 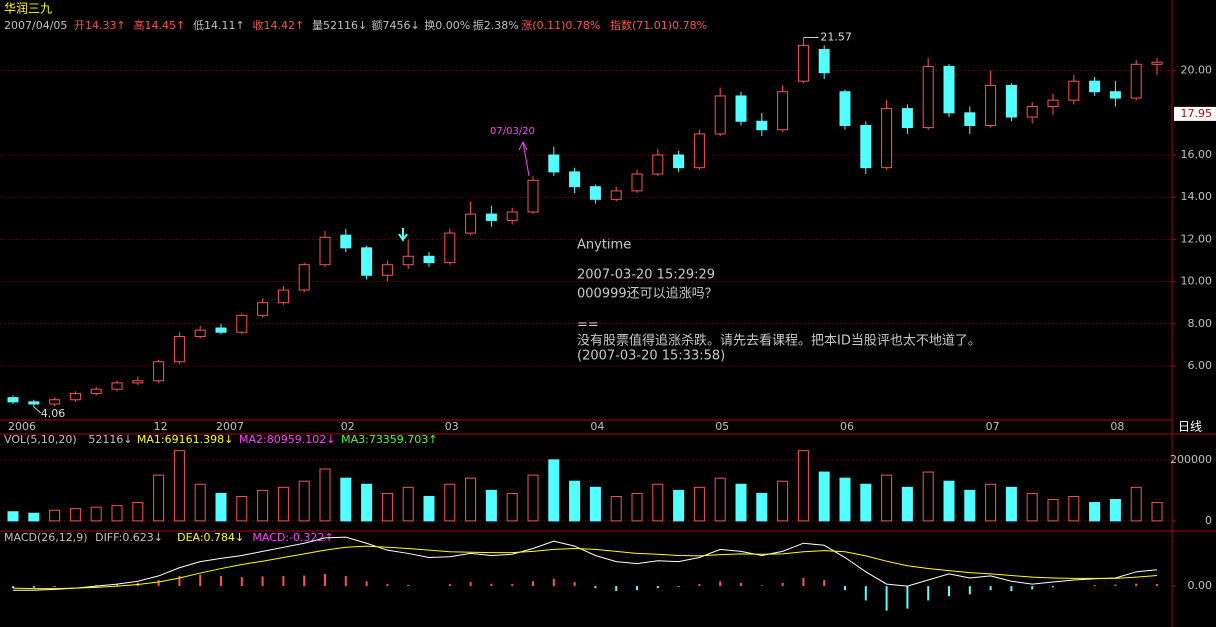 I want to click on header-field: 指数(71.01)0.78%, so click(x=658, y=25).